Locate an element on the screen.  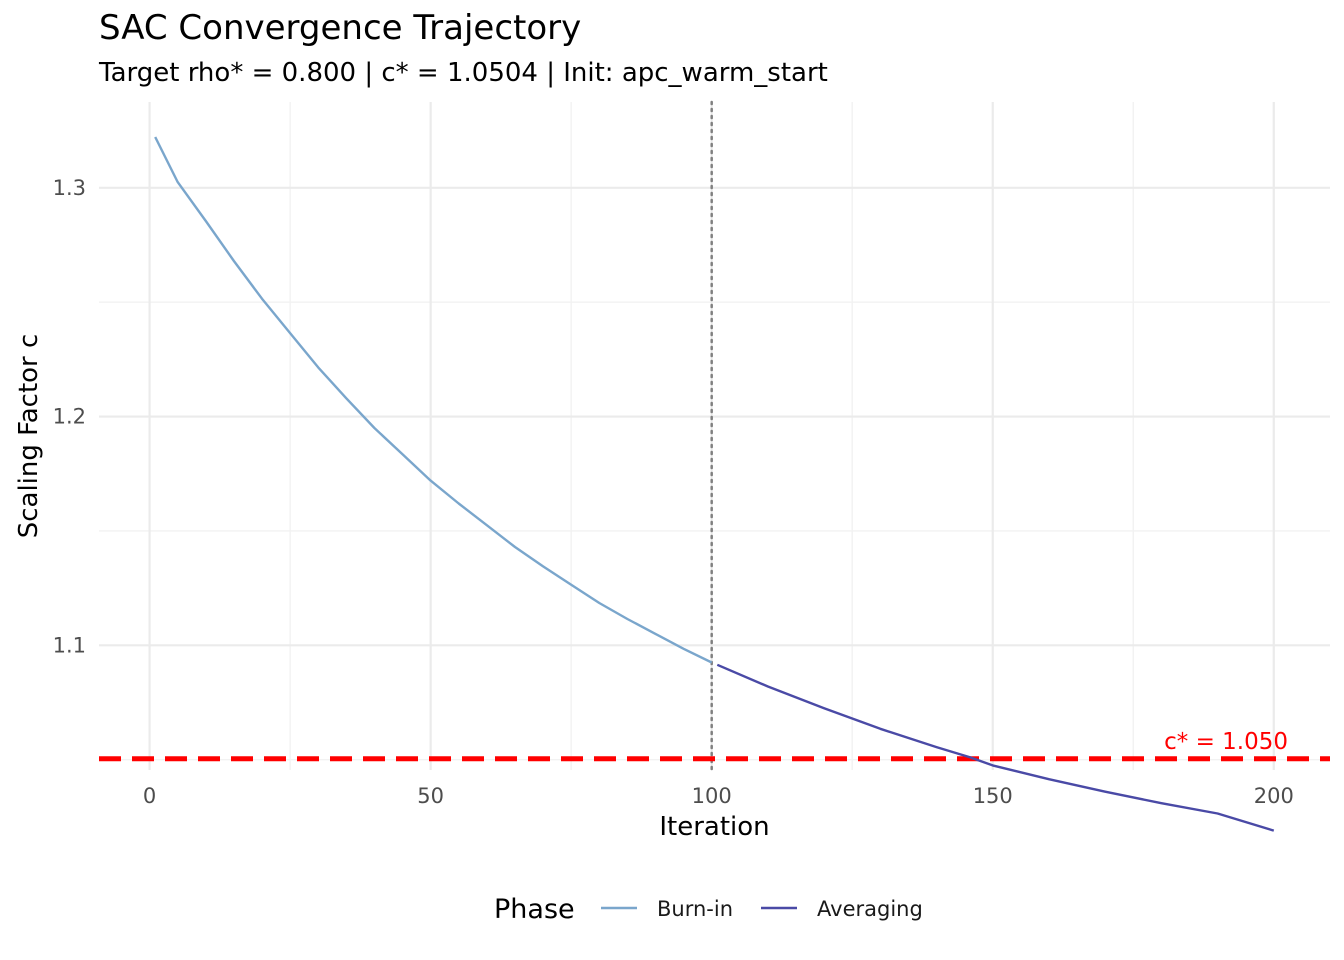
y-tick-label: 1.1 is located at coordinates (69, 645).